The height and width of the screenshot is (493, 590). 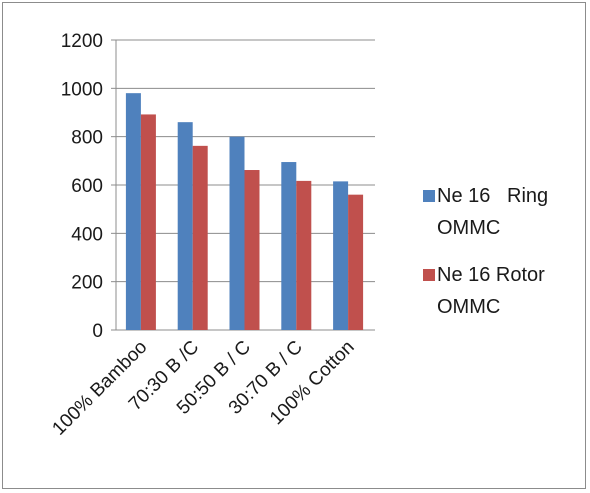 I want to click on y-tick-label: 800, so click(x=87, y=138).